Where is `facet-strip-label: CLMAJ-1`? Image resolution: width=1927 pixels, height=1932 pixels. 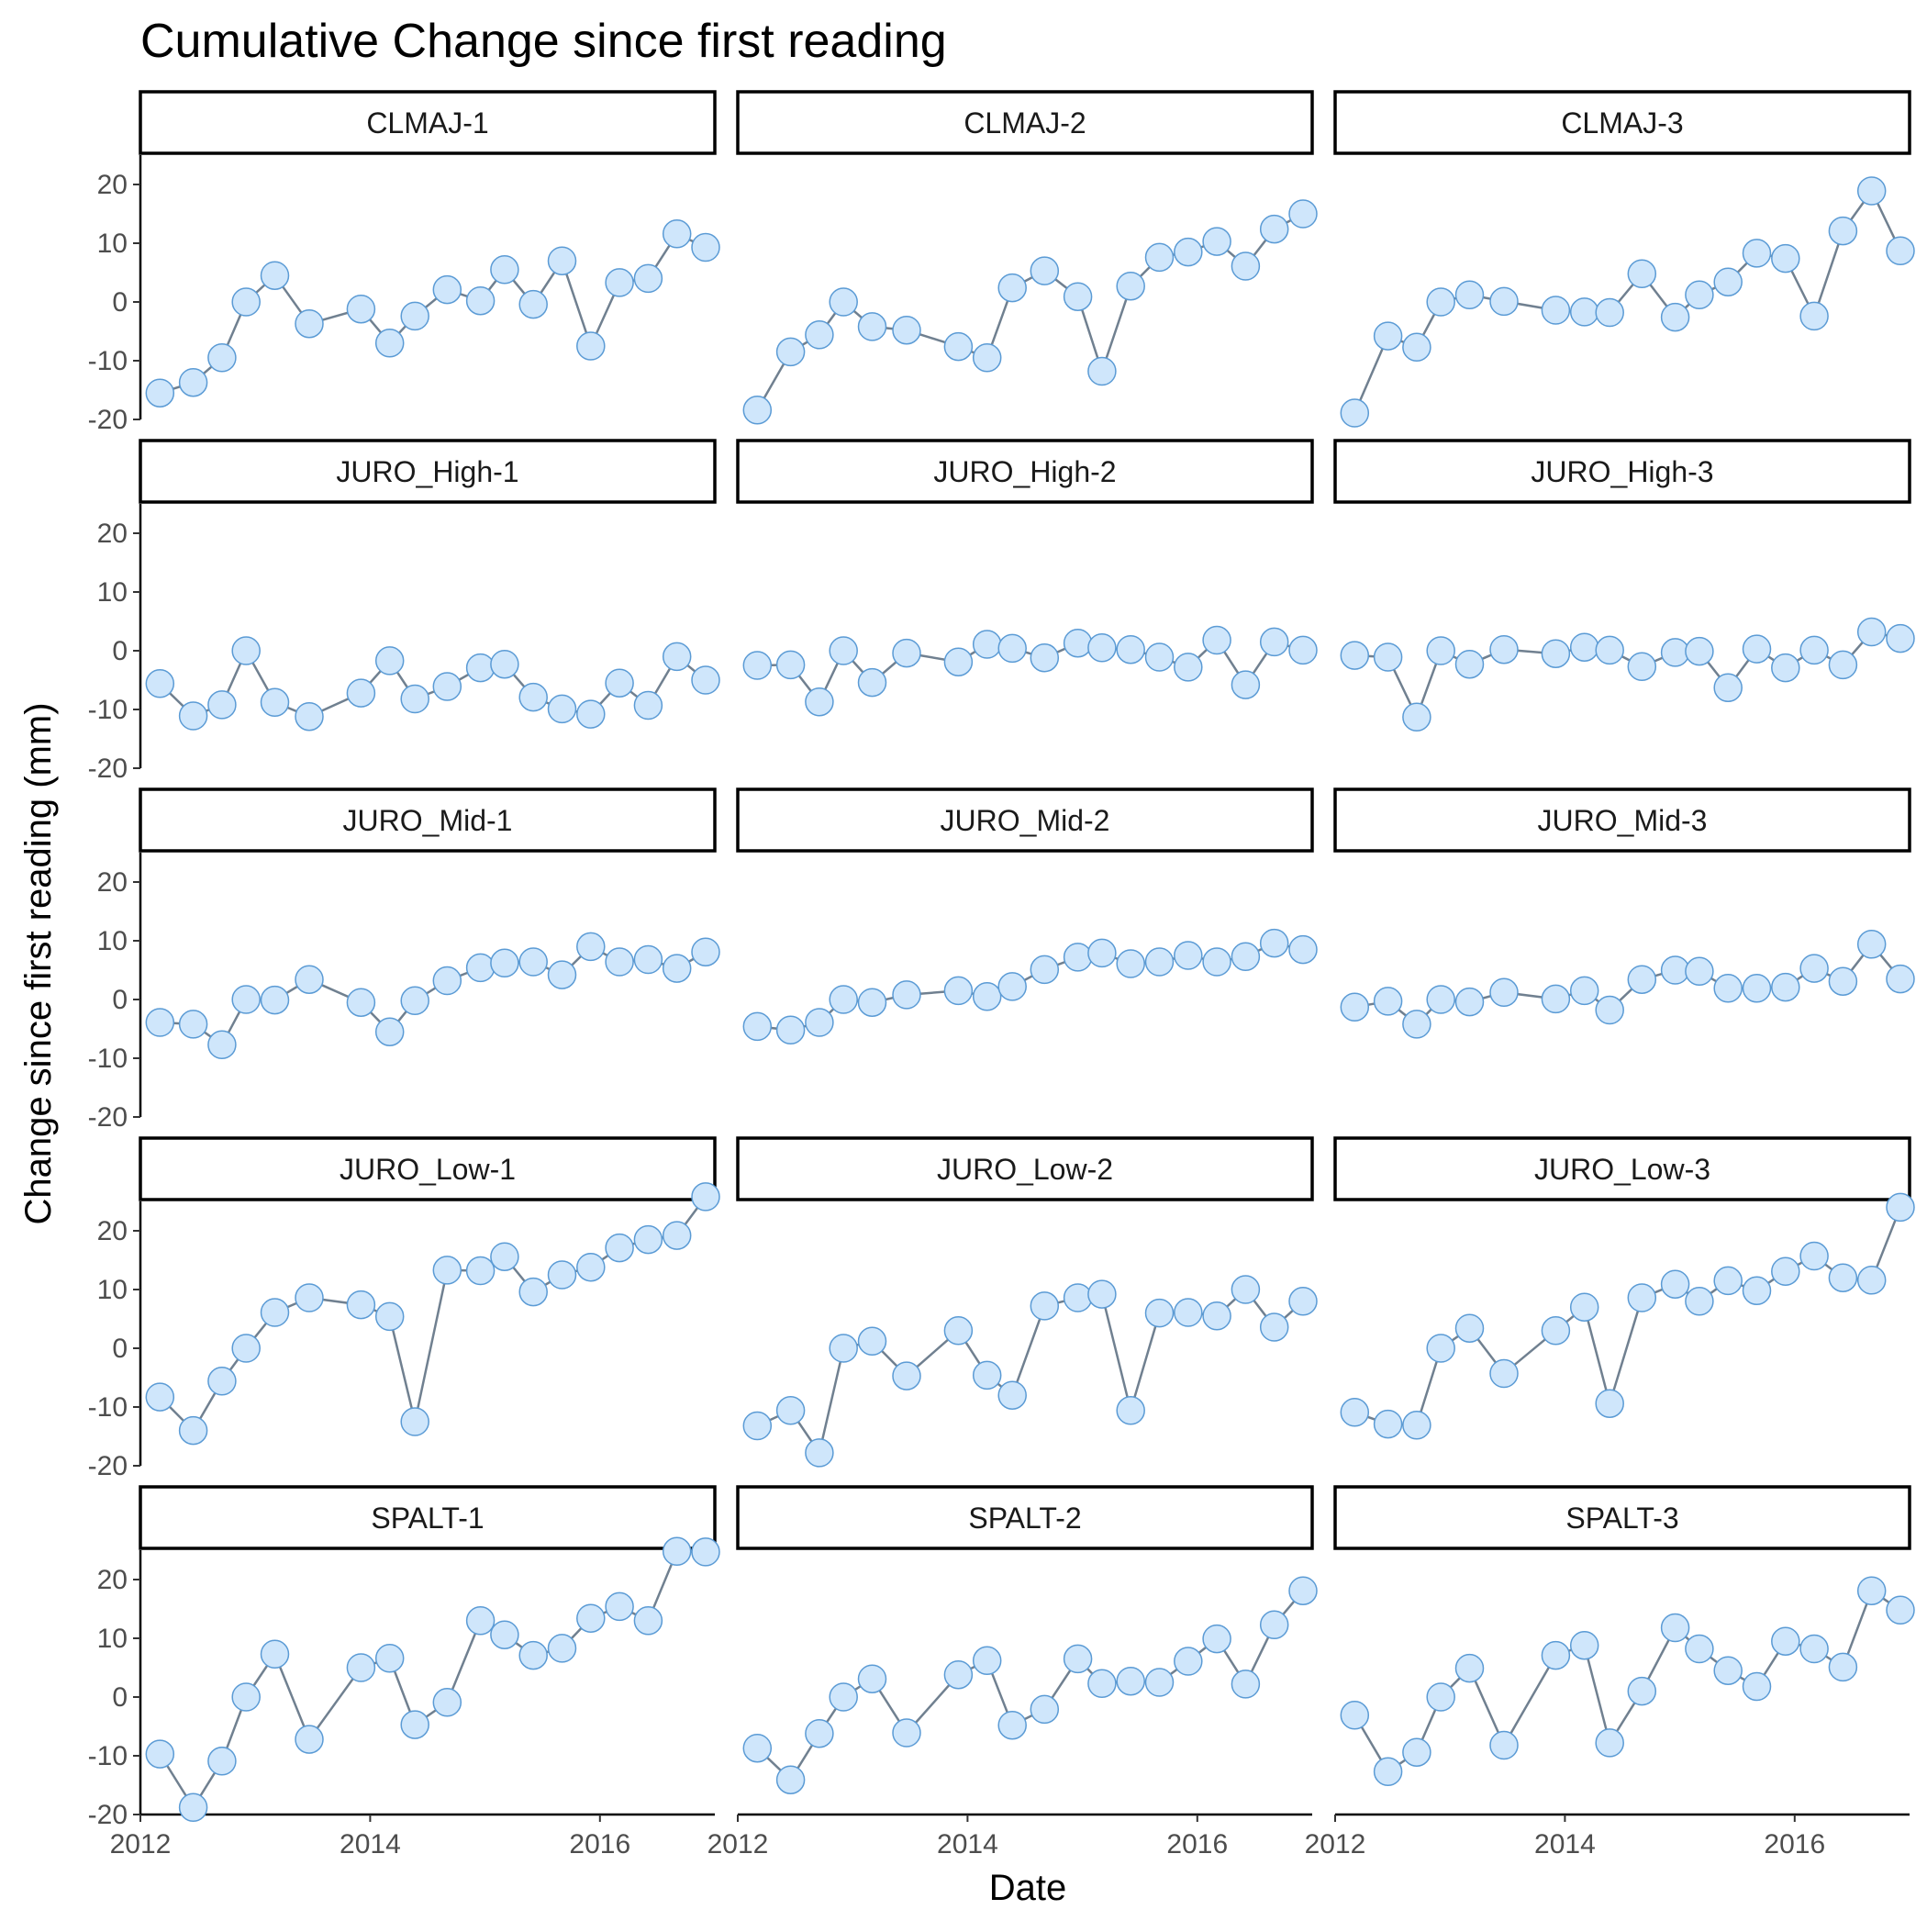
facet-strip-label: CLMAJ-1 is located at coordinates (427, 123).